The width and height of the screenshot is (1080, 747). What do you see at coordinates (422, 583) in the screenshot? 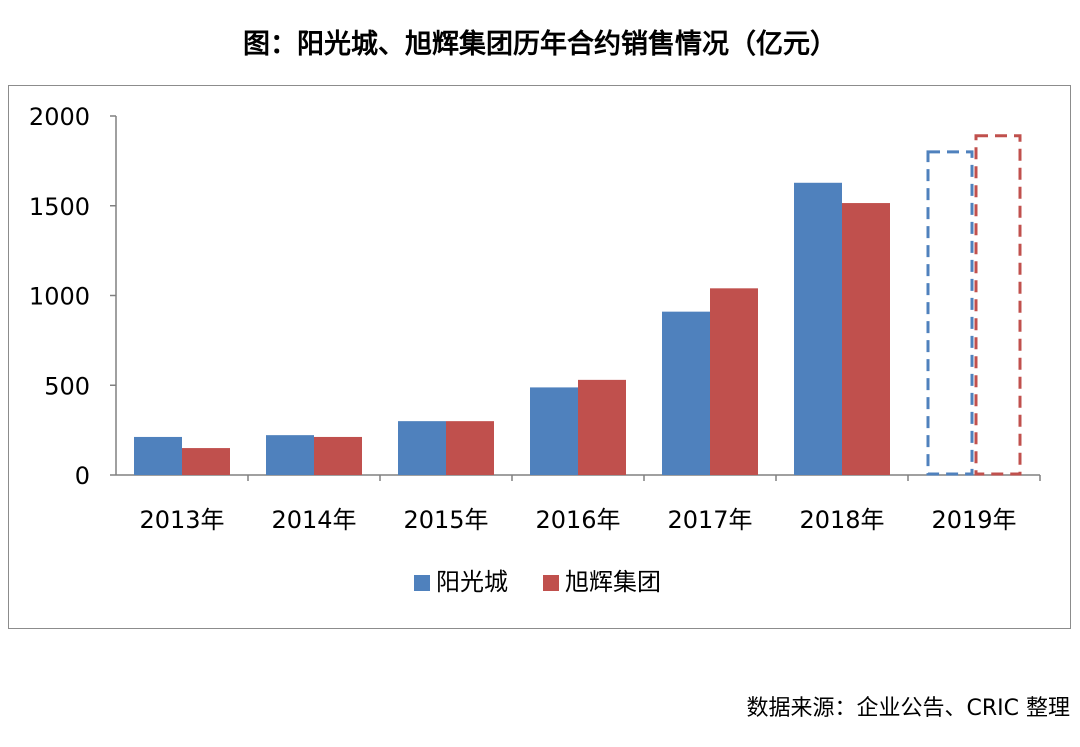
I see `legend-swatch-series1` at bounding box center [422, 583].